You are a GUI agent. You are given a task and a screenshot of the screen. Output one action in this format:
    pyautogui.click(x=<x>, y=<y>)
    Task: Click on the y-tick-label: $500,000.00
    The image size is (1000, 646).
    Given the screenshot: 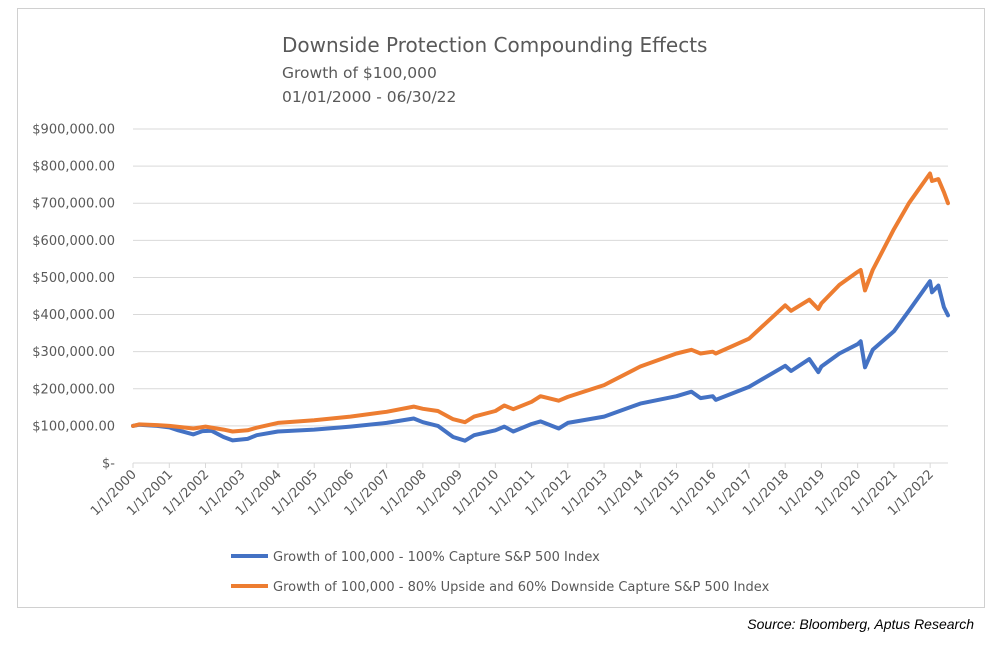 What is the action you would take?
    pyautogui.click(x=73, y=278)
    